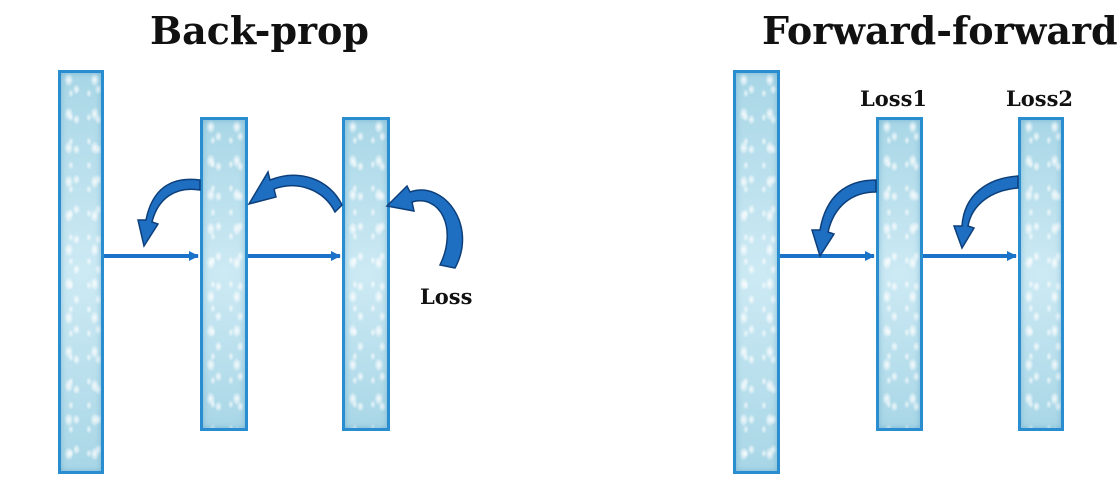  I want to click on ff-loss1-label: Loss1, so click(894, 98).